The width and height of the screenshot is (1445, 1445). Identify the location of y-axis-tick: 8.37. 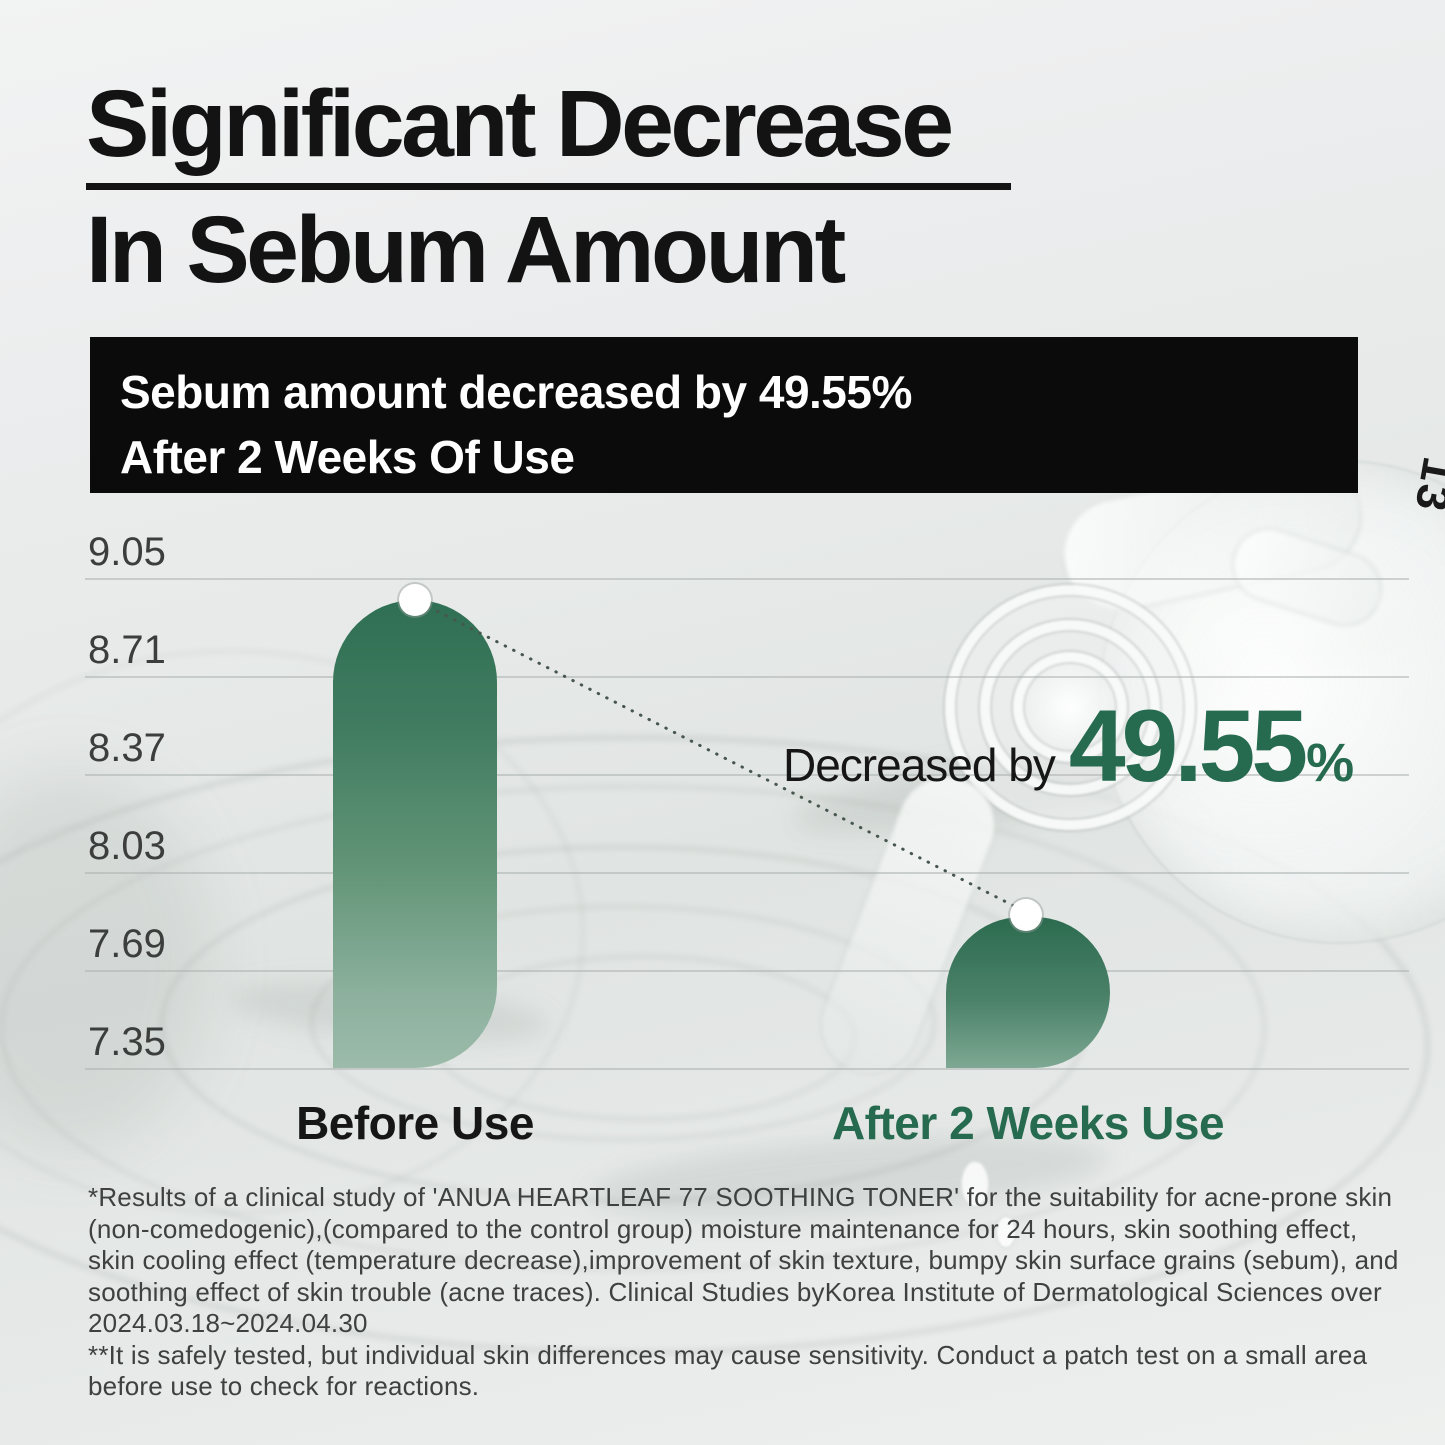
(127, 748).